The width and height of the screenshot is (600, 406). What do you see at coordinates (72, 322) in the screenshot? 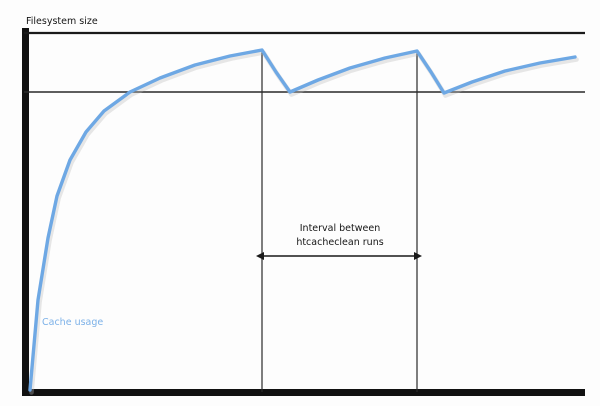
I see `cache-usage-label: Cache usage` at bounding box center [72, 322].